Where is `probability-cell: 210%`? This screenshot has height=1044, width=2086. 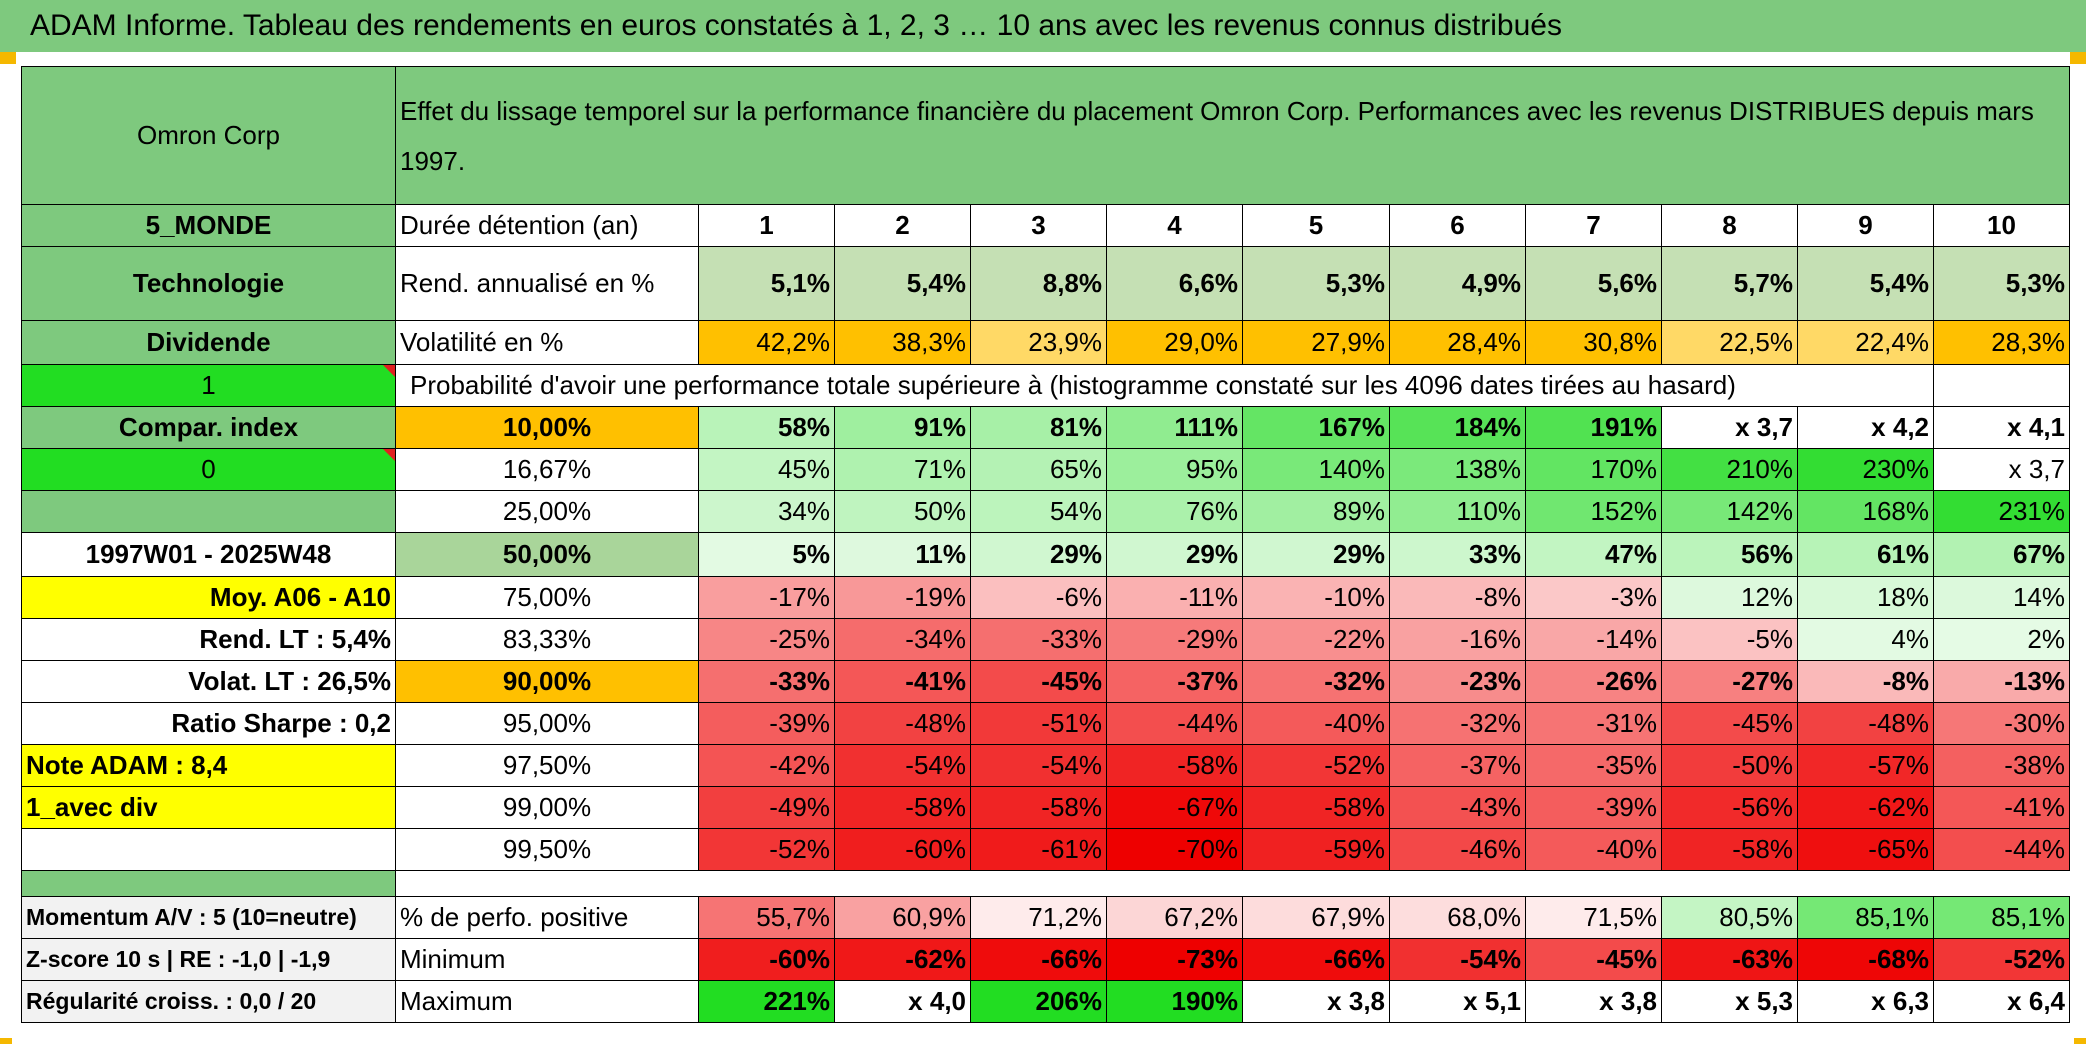 probability-cell: 210% is located at coordinates (1729, 469).